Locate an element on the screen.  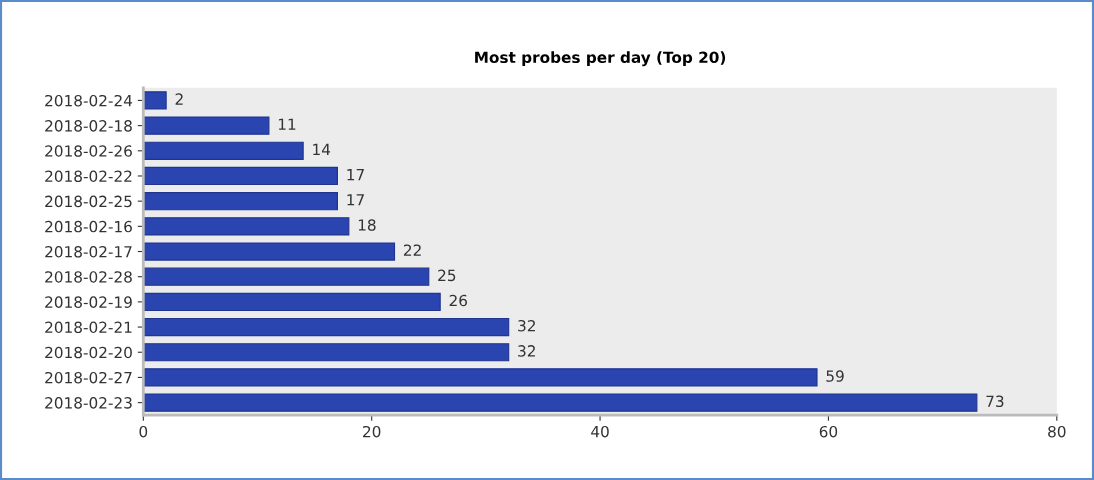
y-tick-label: 2018-02-26 is located at coordinates (88, 151).